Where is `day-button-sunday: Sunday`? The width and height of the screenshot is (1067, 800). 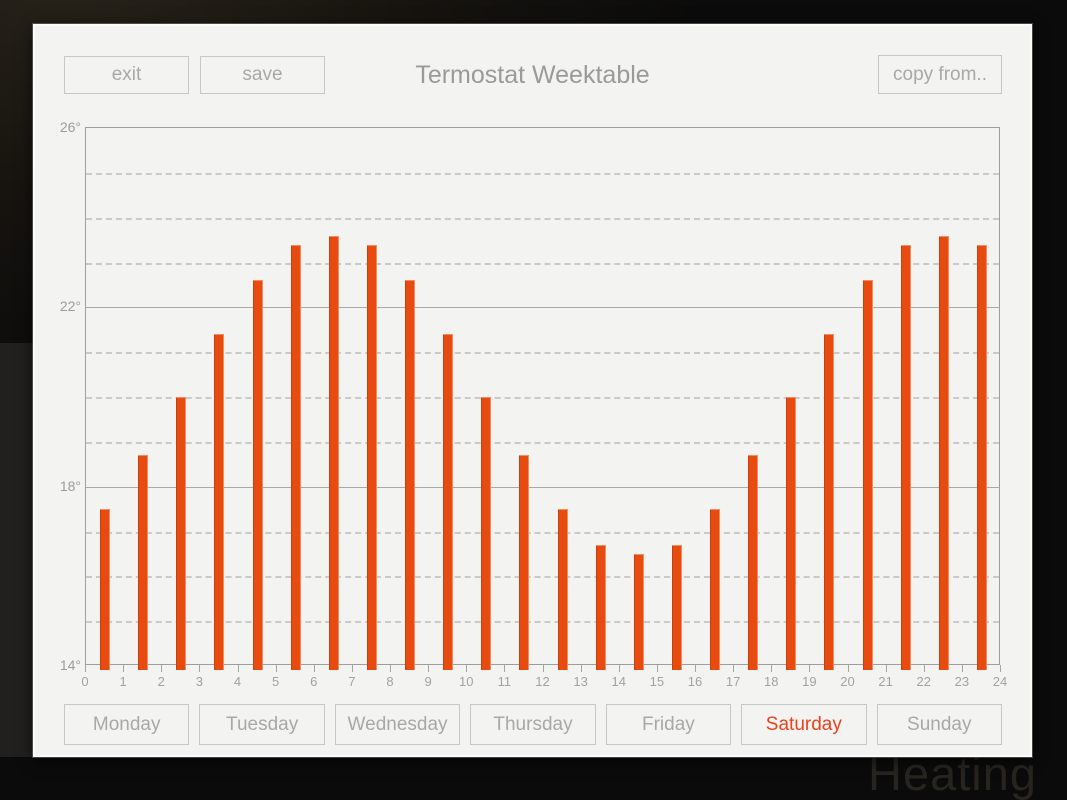 day-button-sunday: Sunday is located at coordinates (939, 724).